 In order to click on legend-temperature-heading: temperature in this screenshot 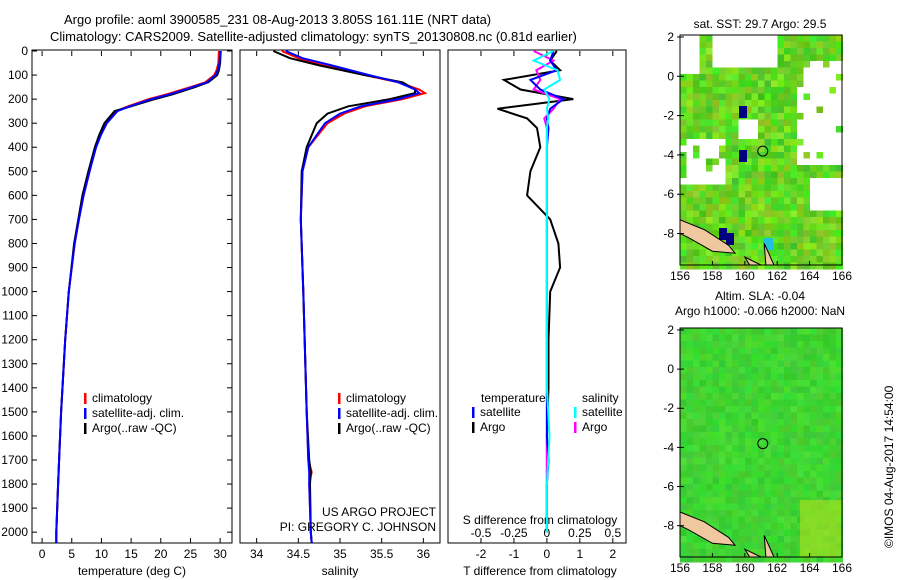, I will do `click(513, 398)`.